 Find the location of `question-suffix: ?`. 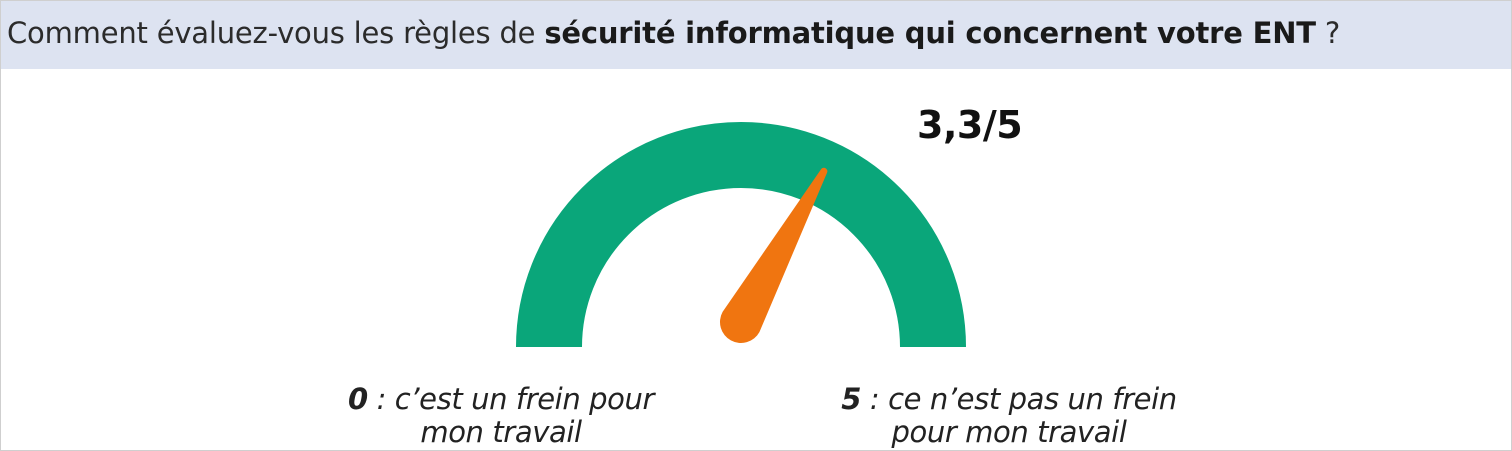

question-suffix: ? is located at coordinates (1328, 33).